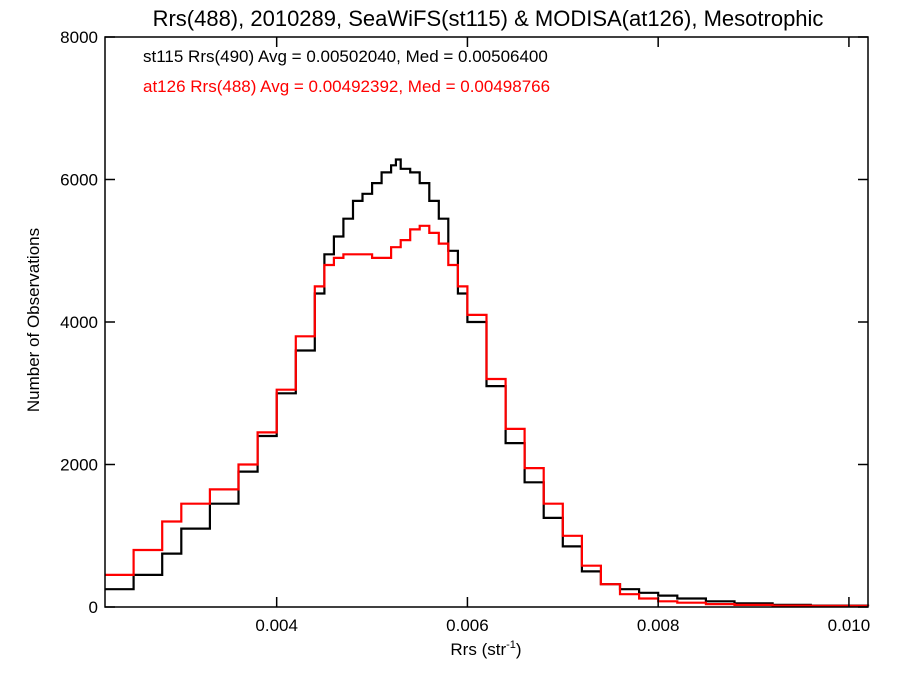 Image resolution: width=900 pixels, height=675 pixels. I want to click on y-tick-label: 0, so click(93, 607).